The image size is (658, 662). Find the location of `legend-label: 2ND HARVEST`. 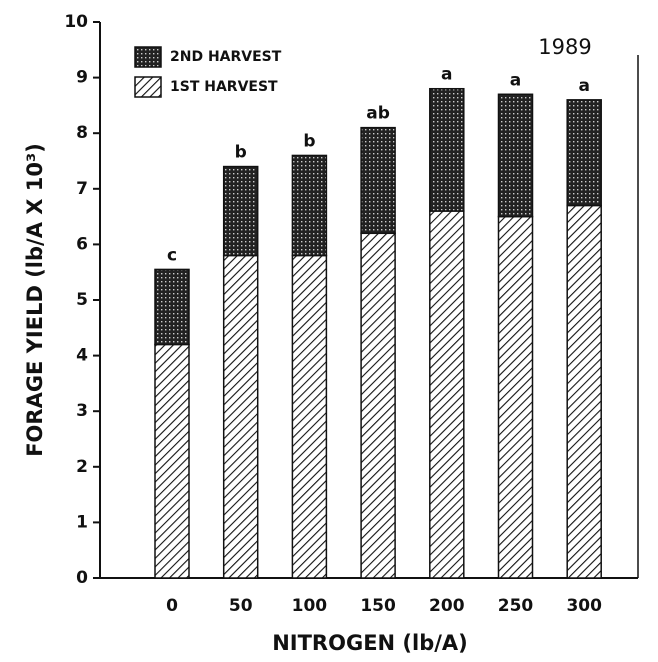

legend-label: 2ND HARVEST is located at coordinates (226, 57).